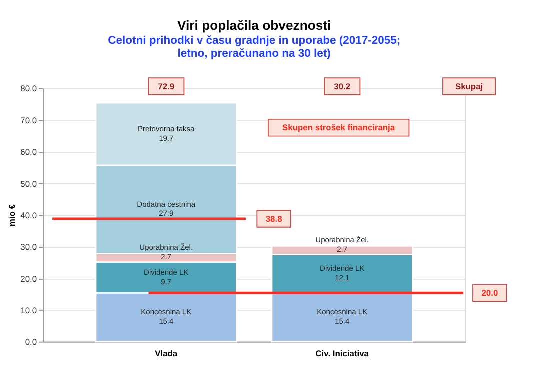  What do you see at coordinates (255, 25) in the screenshot?
I see `chart-title: Viri poplačila obveznosti` at bounding box center [255, 25].